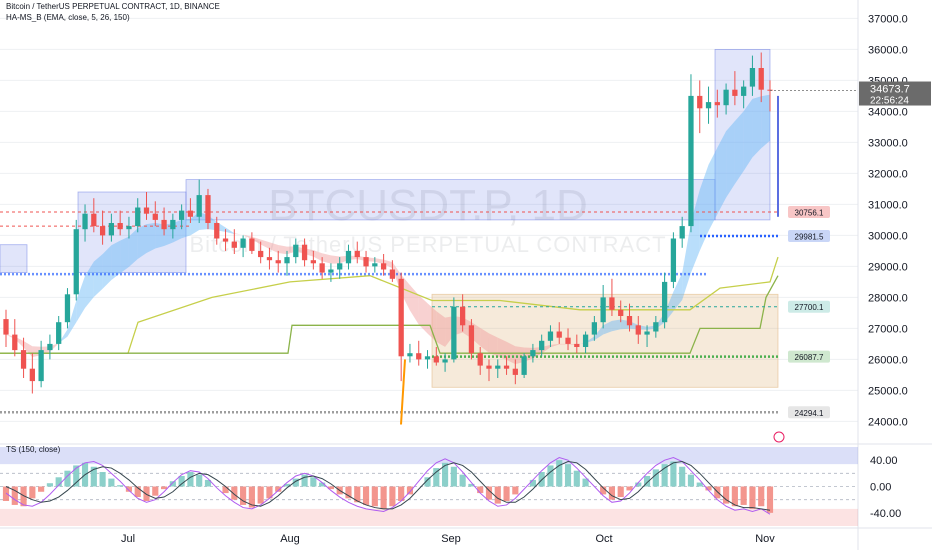  Describe the element at coordinates (14, 258) in the screenshot. I see `range-zone` at that location.